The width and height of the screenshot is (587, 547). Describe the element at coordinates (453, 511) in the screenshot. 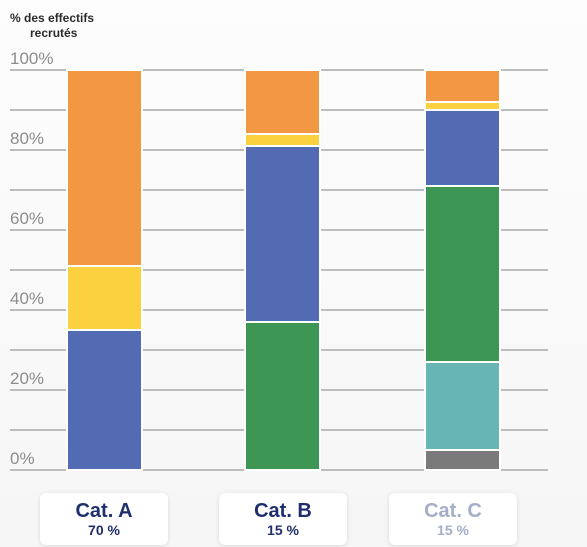

I see `category-name: Cat. C` at that location.